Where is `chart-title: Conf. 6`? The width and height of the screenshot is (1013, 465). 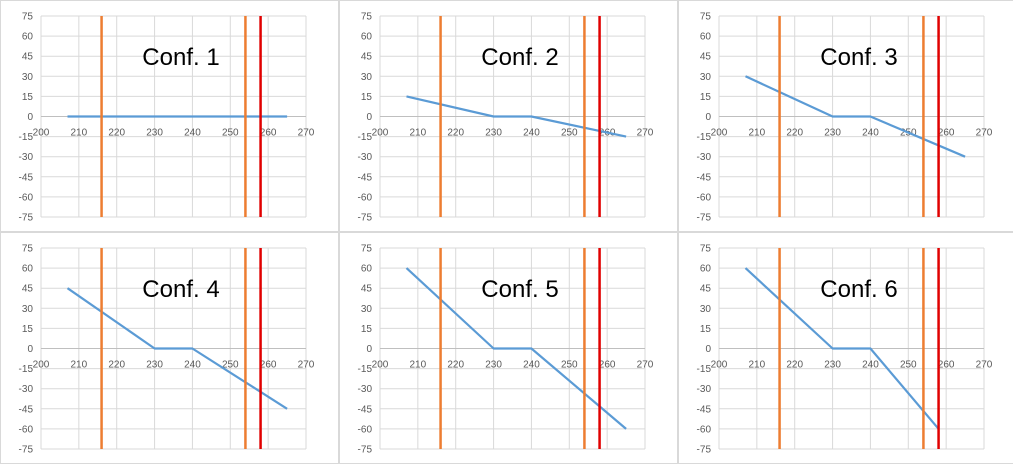
chart-title: Conf. 6 is located at coordinates (858, 289).